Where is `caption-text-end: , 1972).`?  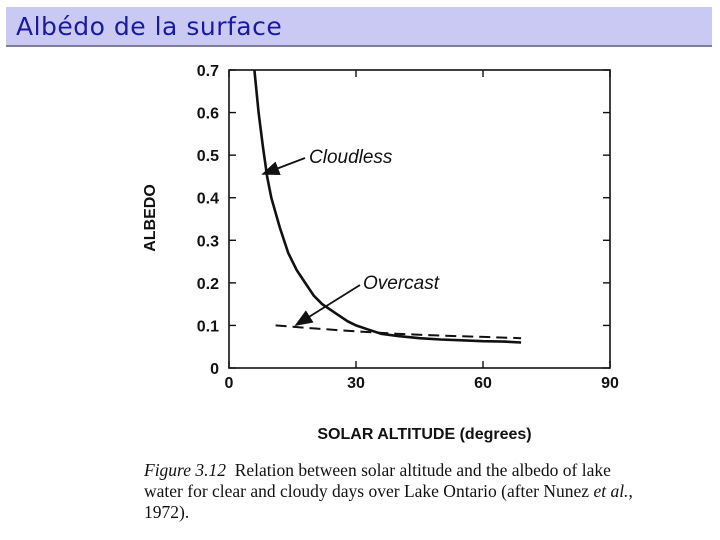 caption-text-end: , 1972). is located at coordinates (388, 501).